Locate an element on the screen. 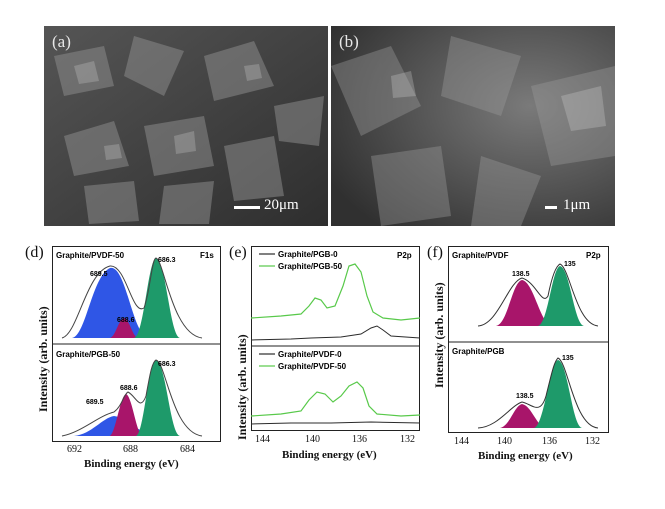 Image resolution: width=665 pixels, height=509 pixels. panel-d-ylabel: Intensity (arb. units) is located at coordinates (43, 359).